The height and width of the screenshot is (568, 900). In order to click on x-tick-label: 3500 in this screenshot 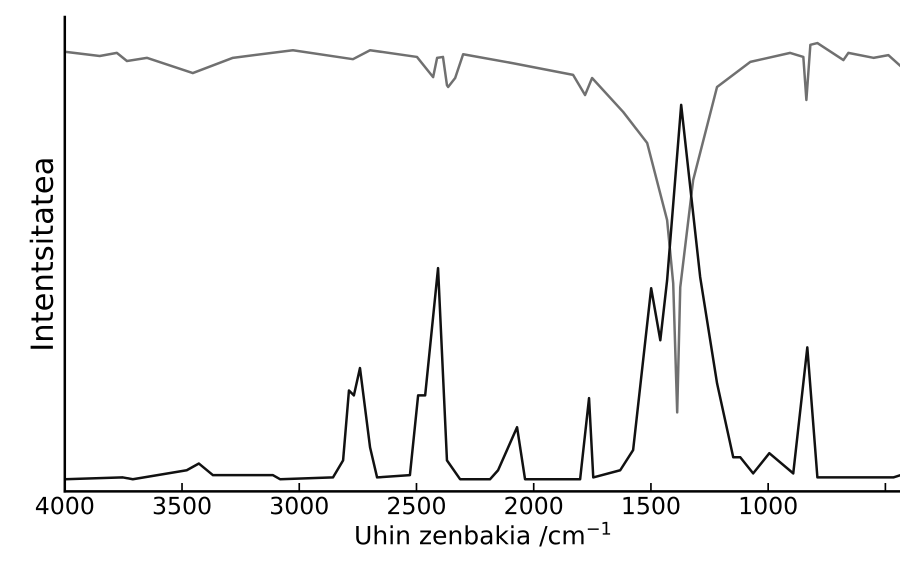, I will do `click(182, 505)`.